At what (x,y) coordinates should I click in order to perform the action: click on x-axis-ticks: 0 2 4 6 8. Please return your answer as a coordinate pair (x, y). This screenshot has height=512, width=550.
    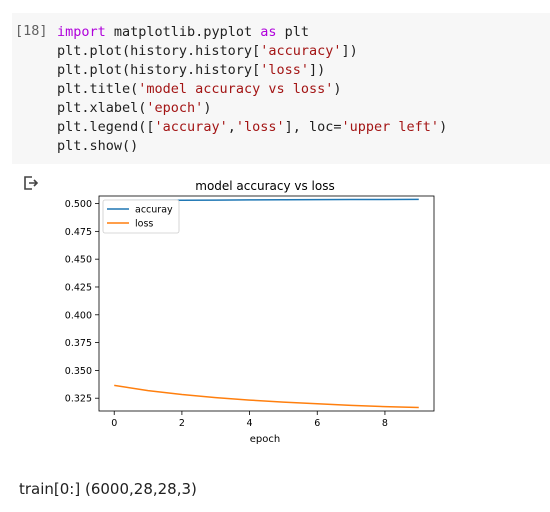
    Looking at the image, I should click on (249, 420).